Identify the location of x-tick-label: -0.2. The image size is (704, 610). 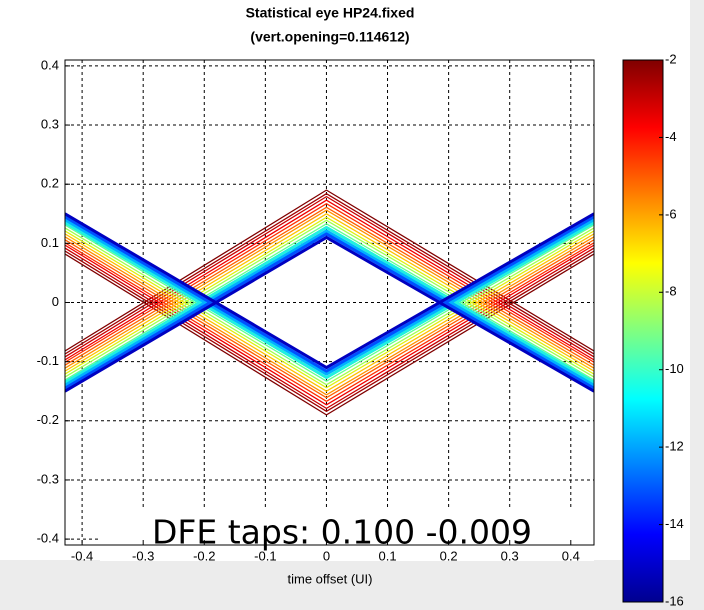
(204, 555).